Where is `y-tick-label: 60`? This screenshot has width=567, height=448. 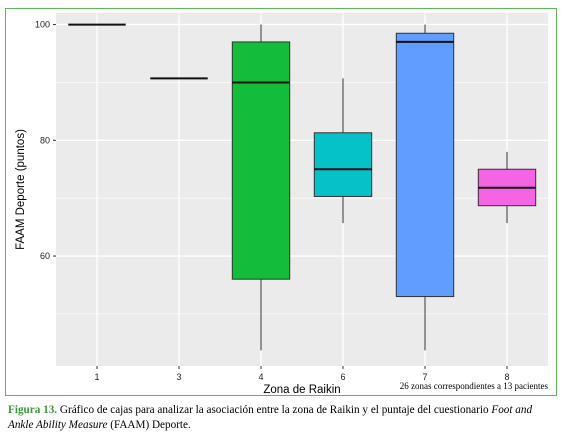 y-tick-label: 60 is located at coordinates (45, 256).